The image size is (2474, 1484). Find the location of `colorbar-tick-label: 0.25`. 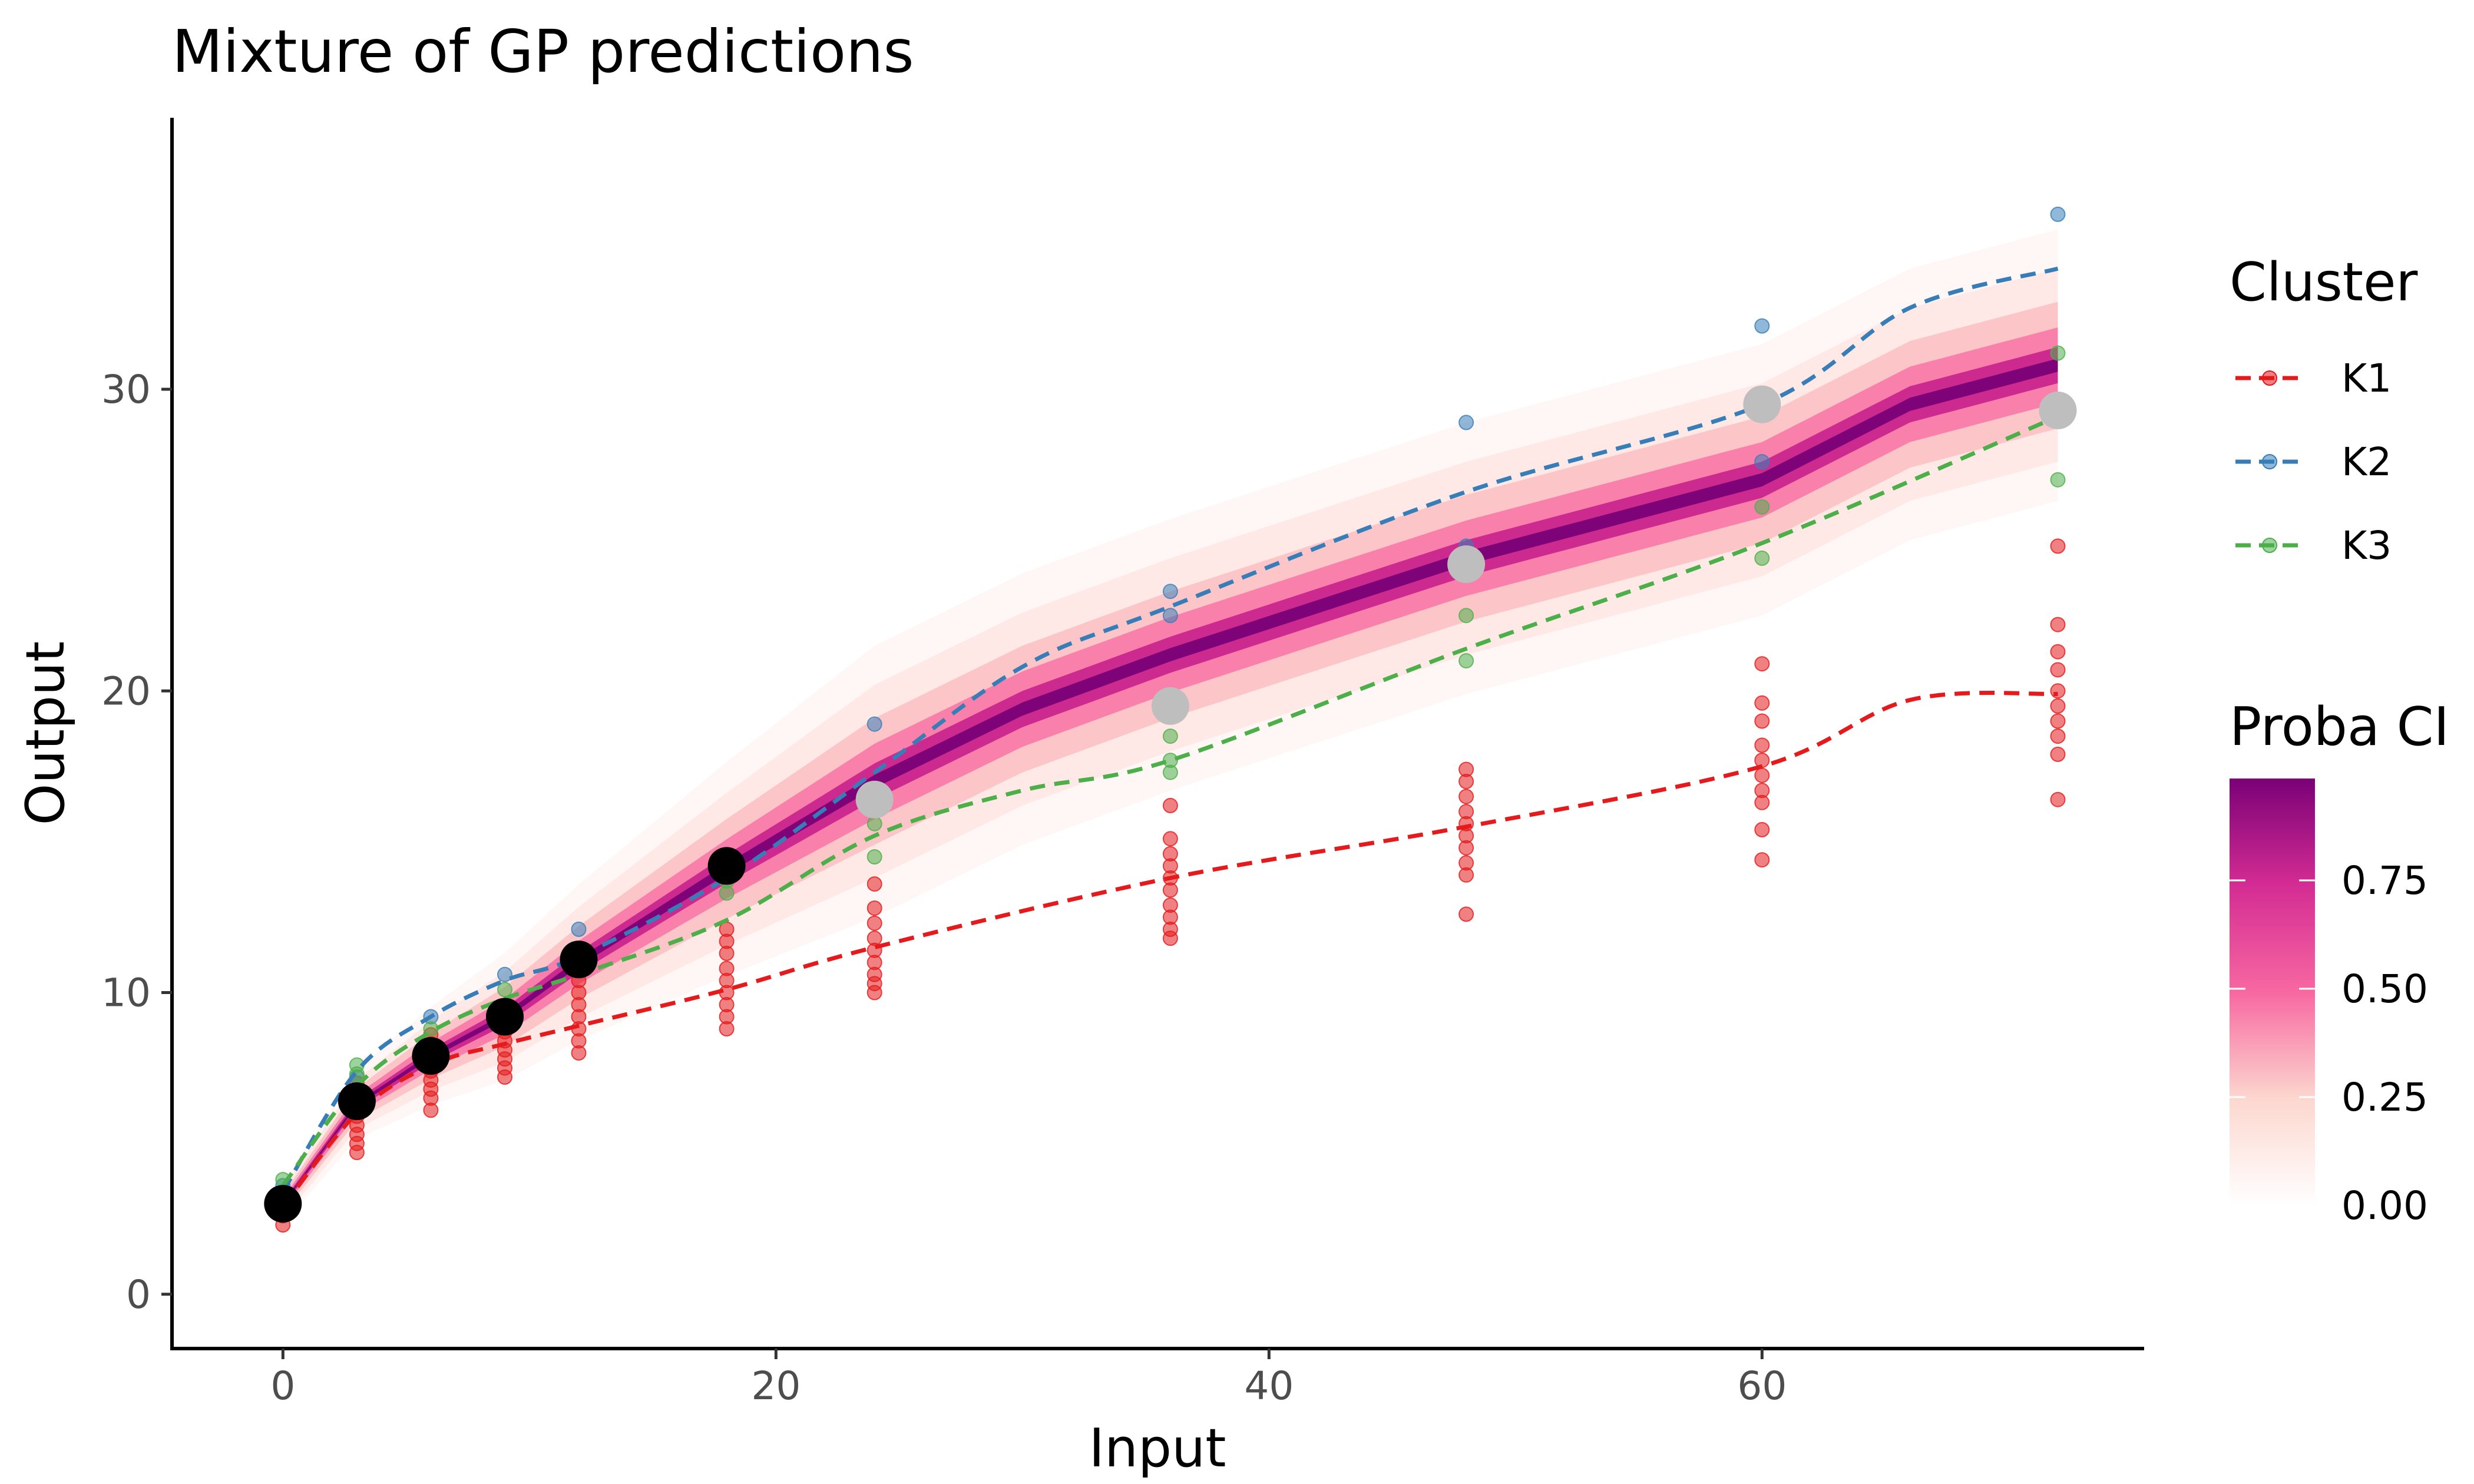

colorbar-tick-label: 0.25 is located at coordinates (2384, 1097).